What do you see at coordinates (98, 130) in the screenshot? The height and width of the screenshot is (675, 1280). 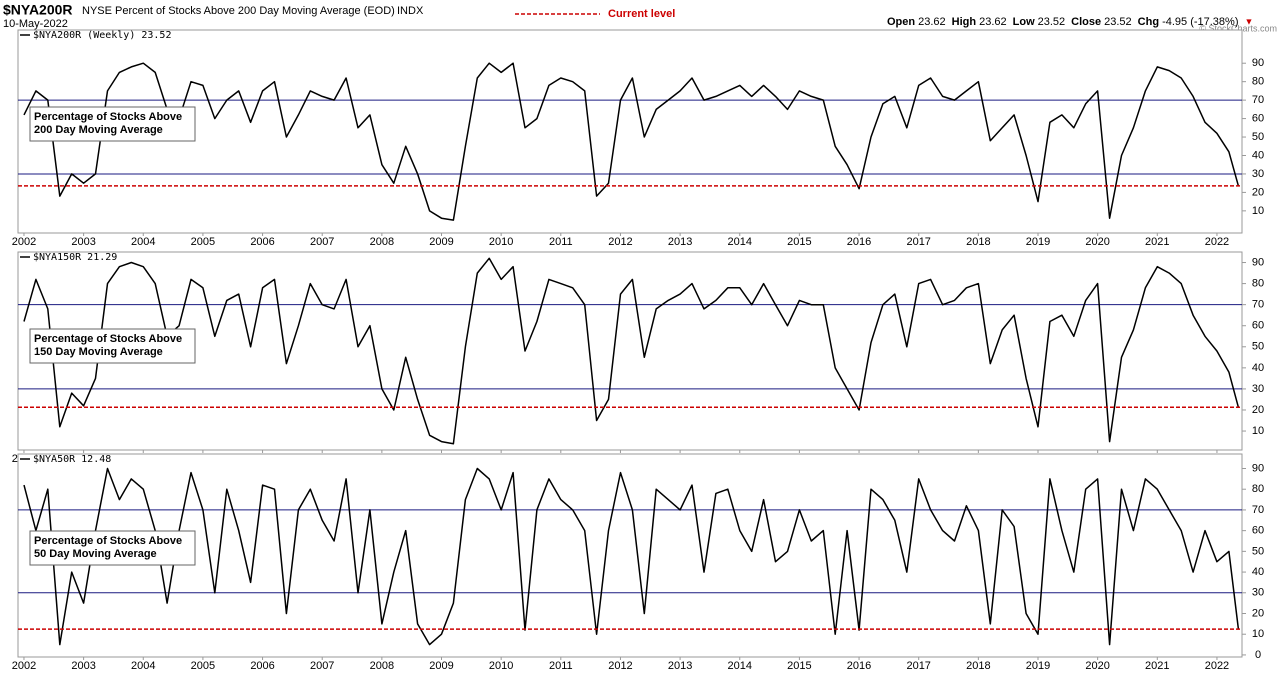 I see `annotation-text: 200 Day Moving Average` at bounding box center [98, 130].